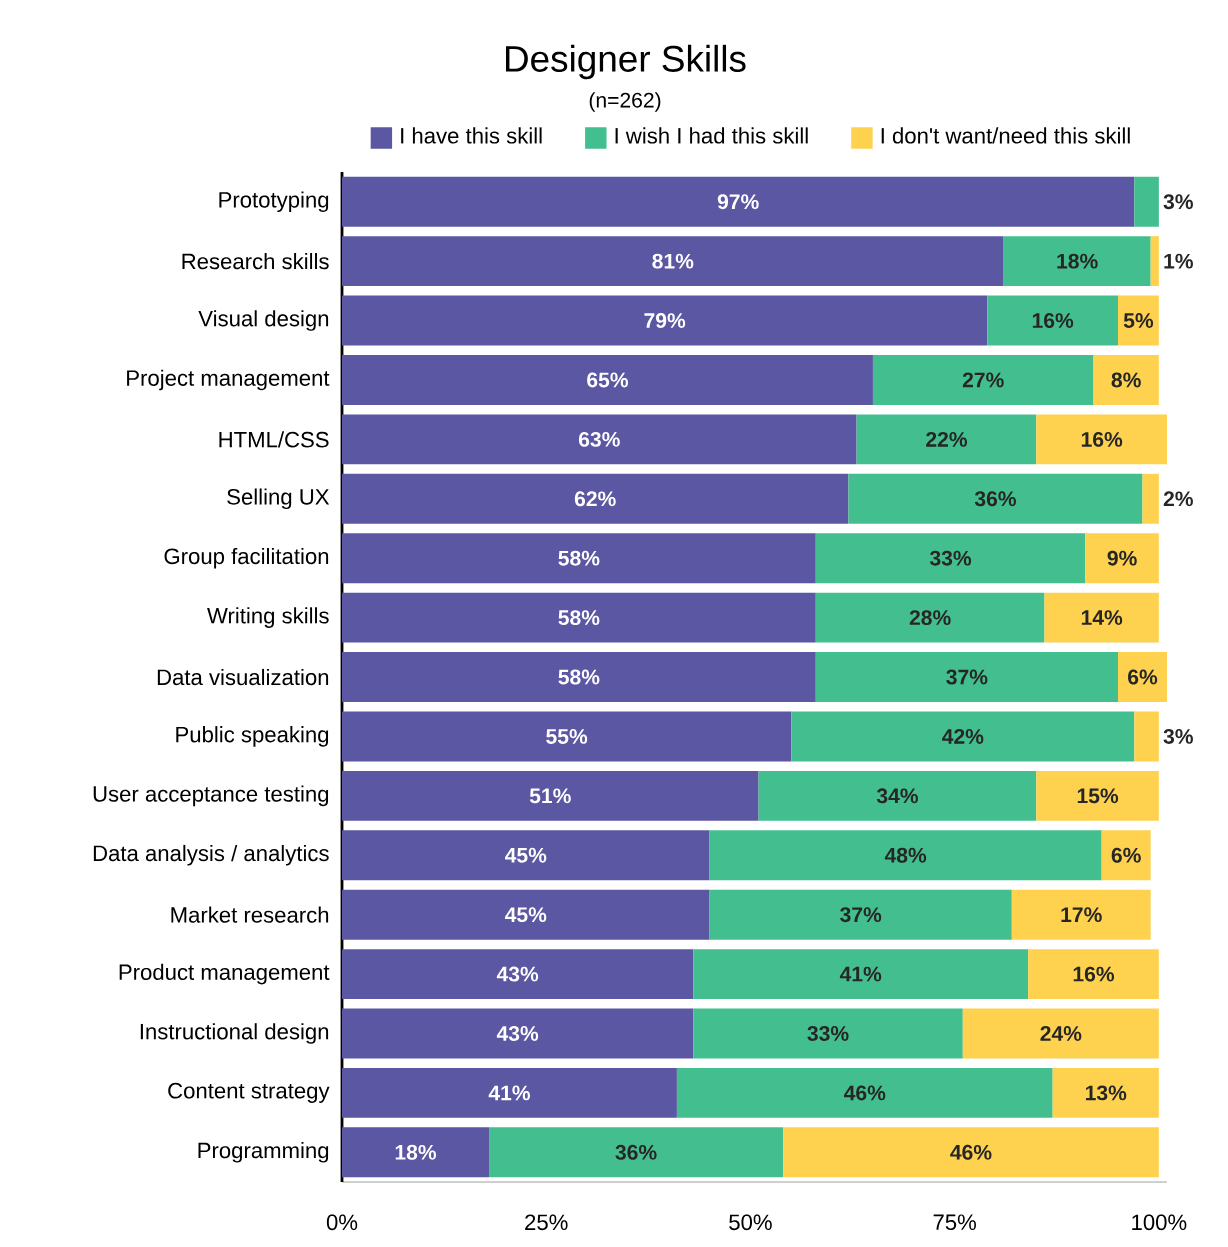  I want to click on data-label: 13%, so click(1106, 1093).